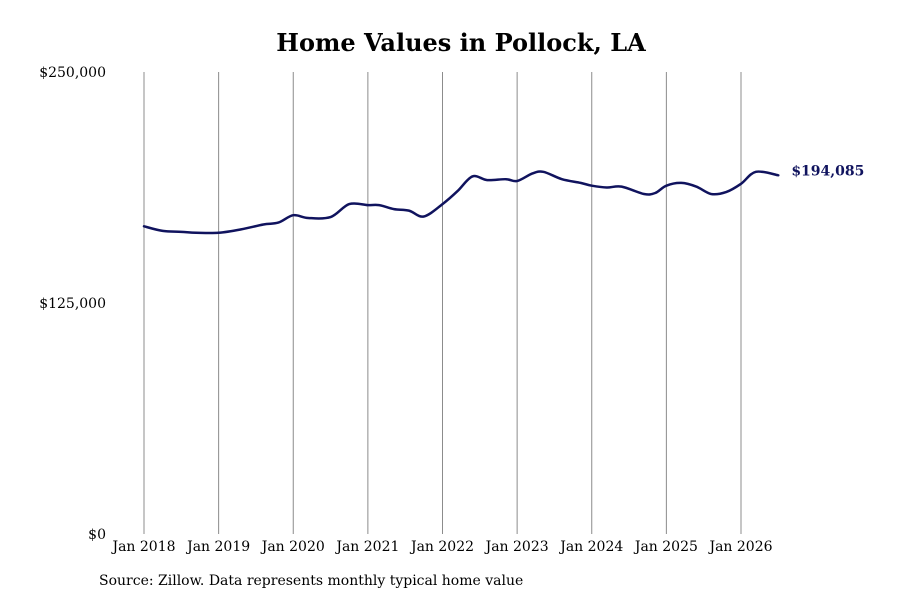 This screenshot has width=900, height=600. Describe the element at coordinates (142, 547) in the screenshot. I see `x-tick-label: Jan 2018` at that location.